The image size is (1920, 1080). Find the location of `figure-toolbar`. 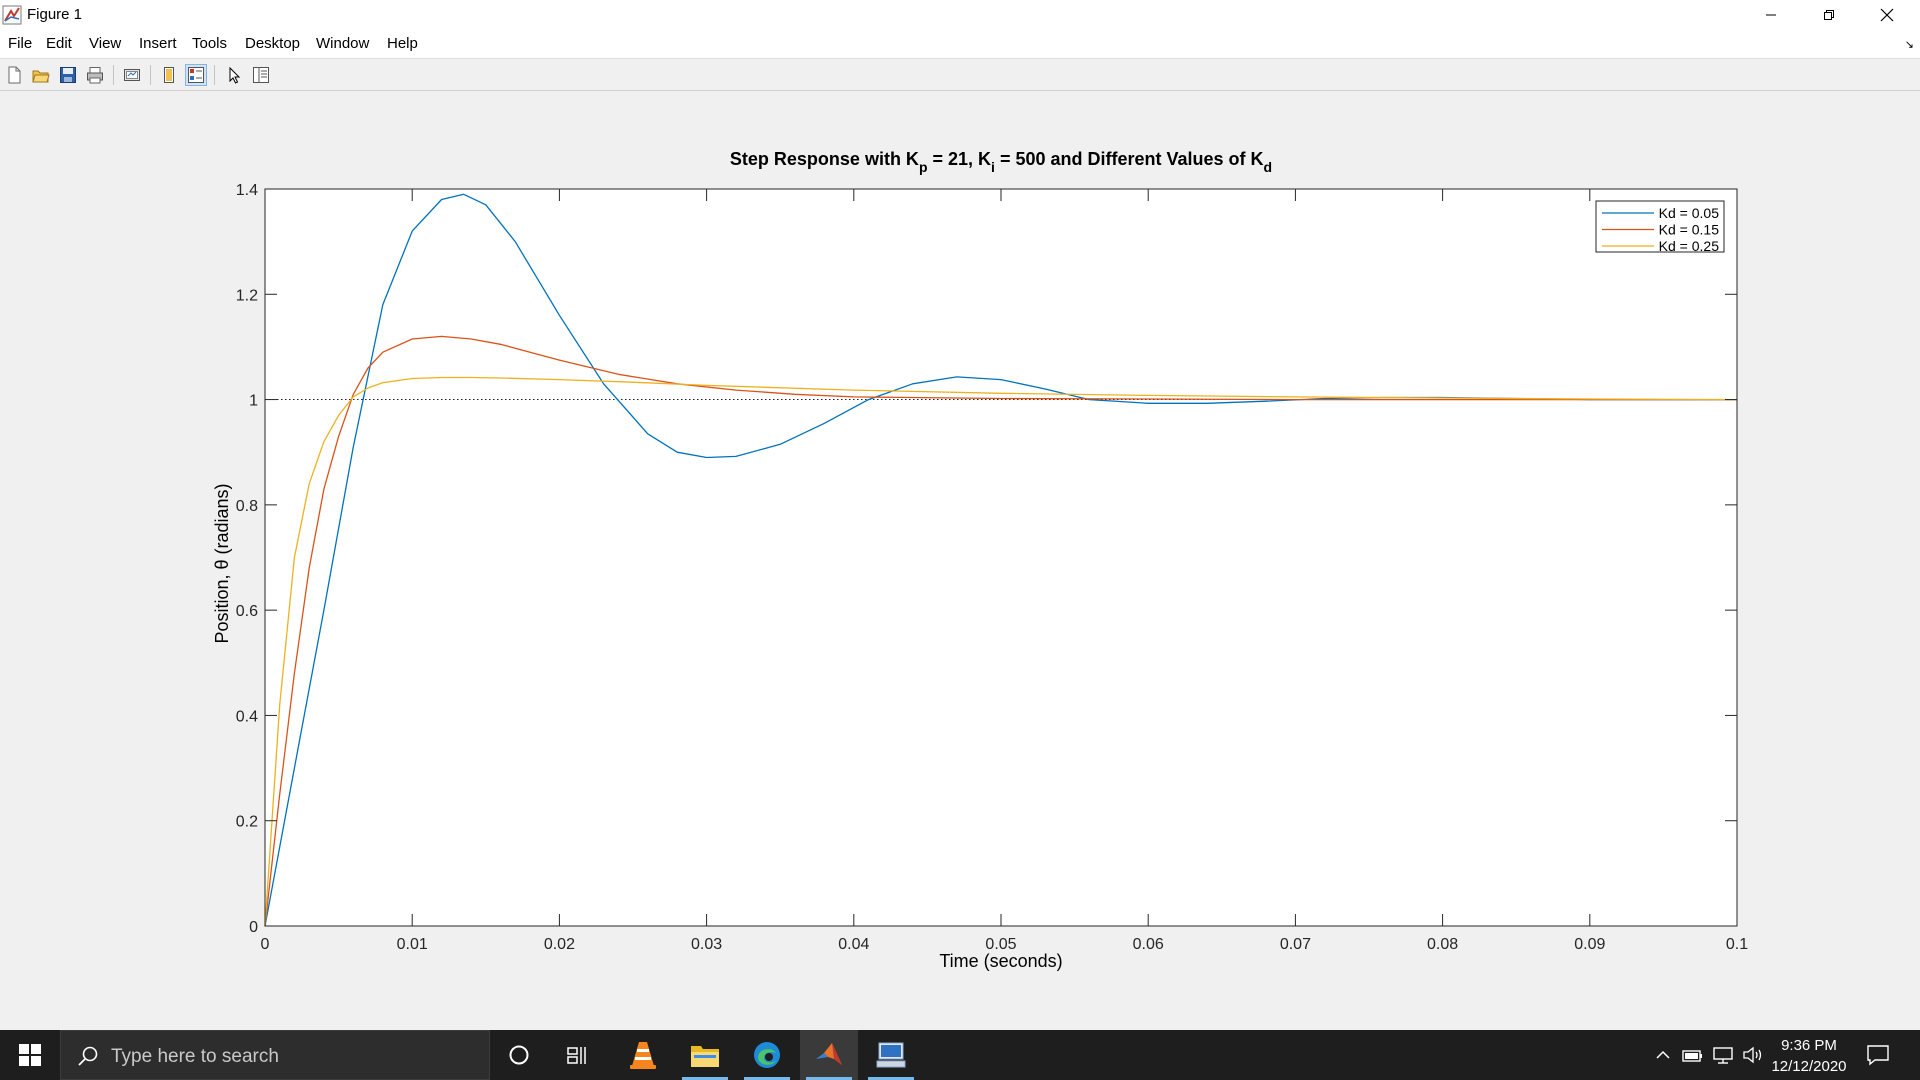

figure-toolbar is located at coordinates (960, 74).